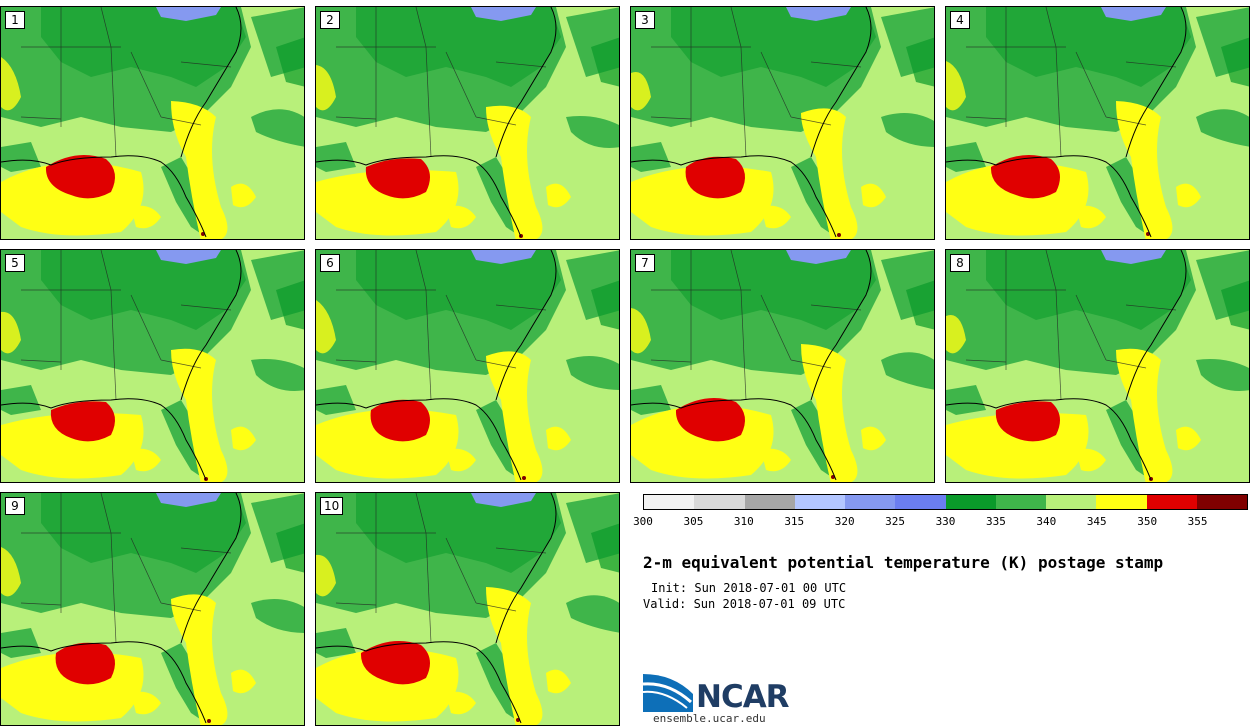 The height and width of the screenshot is (728, 1260). I want to click on member-panel: 10, so click(467, 609).